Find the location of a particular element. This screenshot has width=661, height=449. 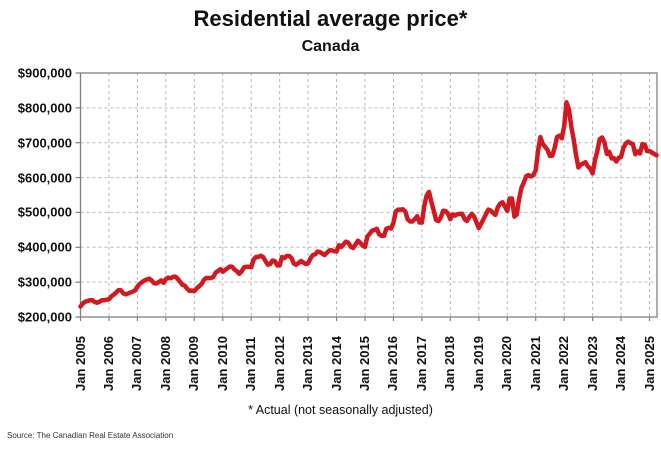

x-axis-label: Jan 2011 is located at coordinates (251, 363).